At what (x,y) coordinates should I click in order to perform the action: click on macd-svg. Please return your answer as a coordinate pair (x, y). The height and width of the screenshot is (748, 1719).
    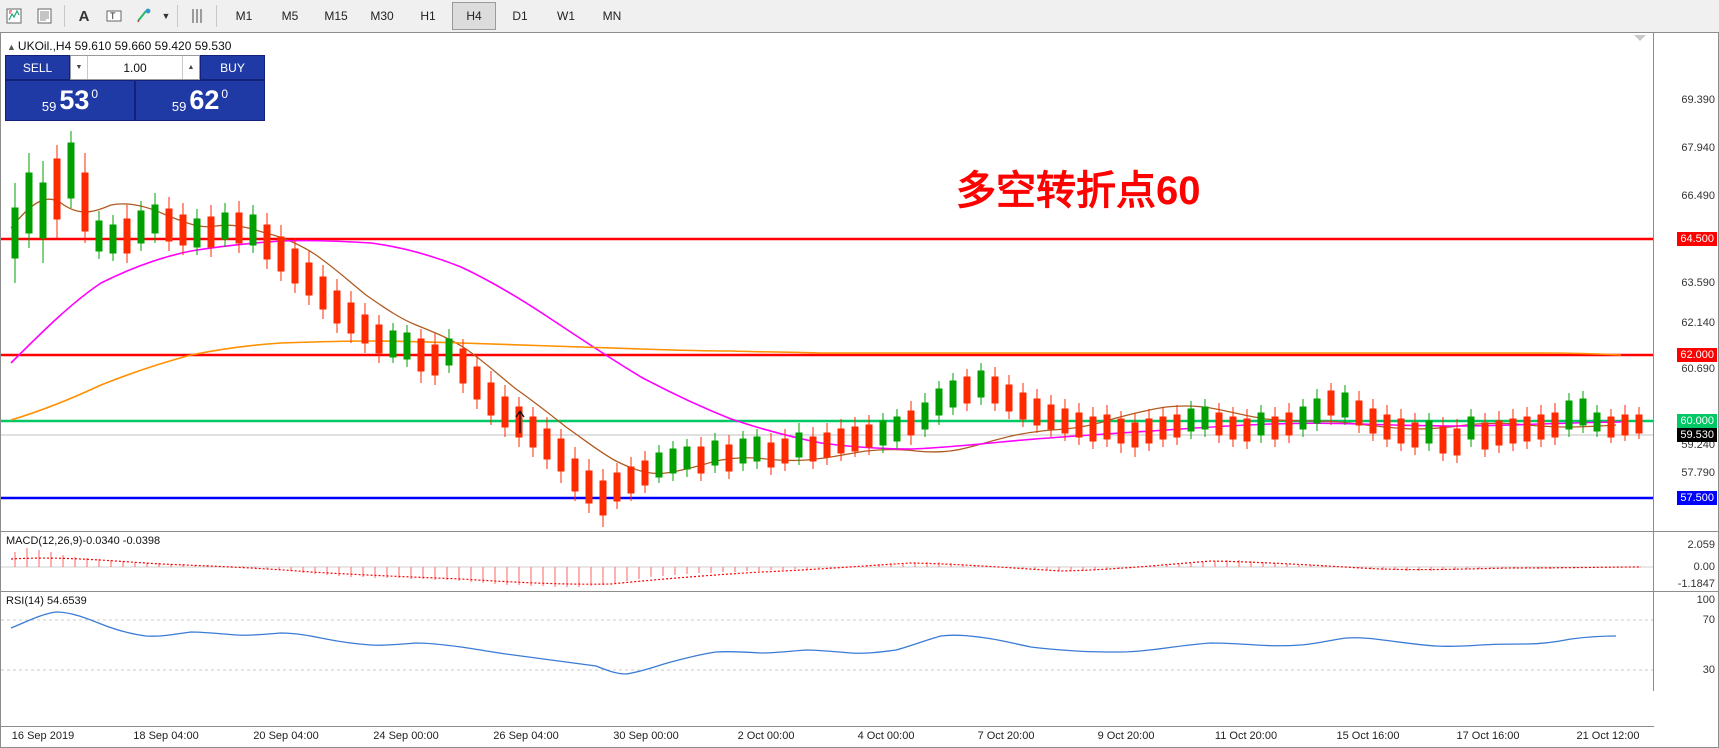
    Looking at the image, I should click on (827, 567).